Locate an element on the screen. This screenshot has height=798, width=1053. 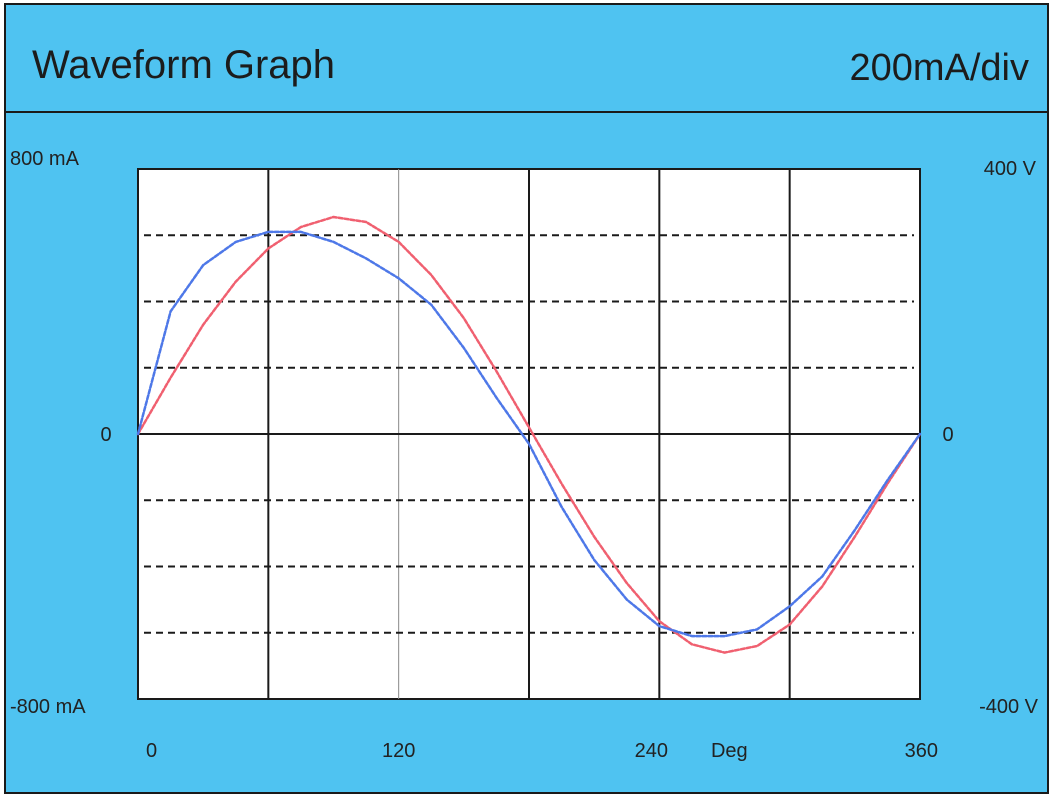
x-tick-label: 0 is located at coordinates (151, 751).